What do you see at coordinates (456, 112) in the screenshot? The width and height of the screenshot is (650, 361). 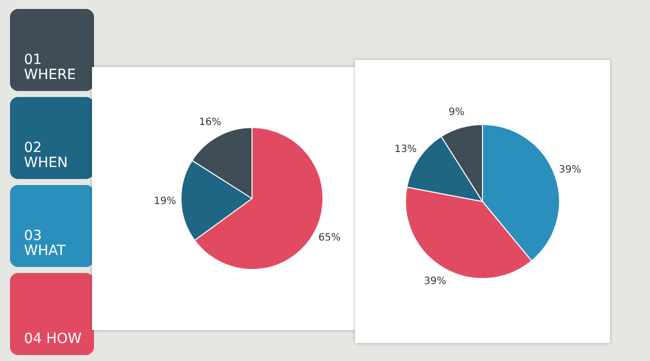 I see `data-label: 9%` at bounding box center [456, 112].